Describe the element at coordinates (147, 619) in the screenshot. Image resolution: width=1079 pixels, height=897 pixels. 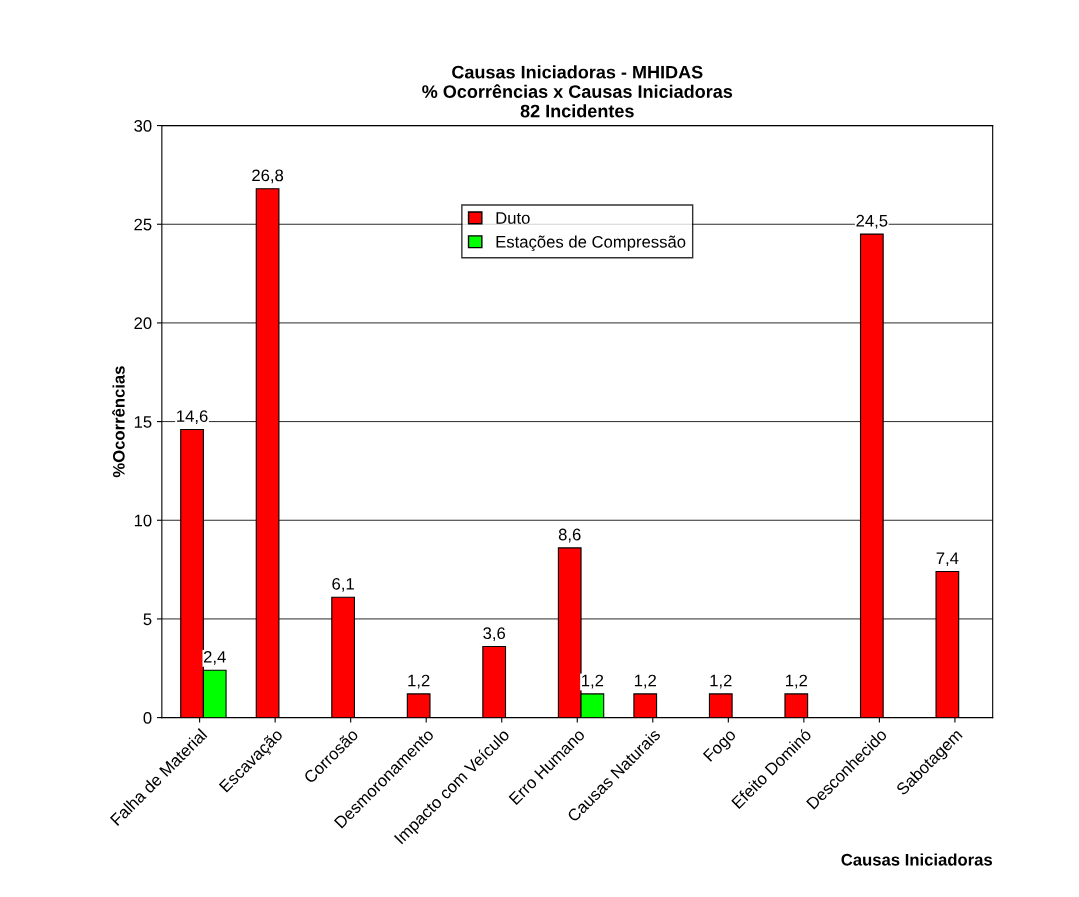
I see `y-tick-label: 5` at that location.